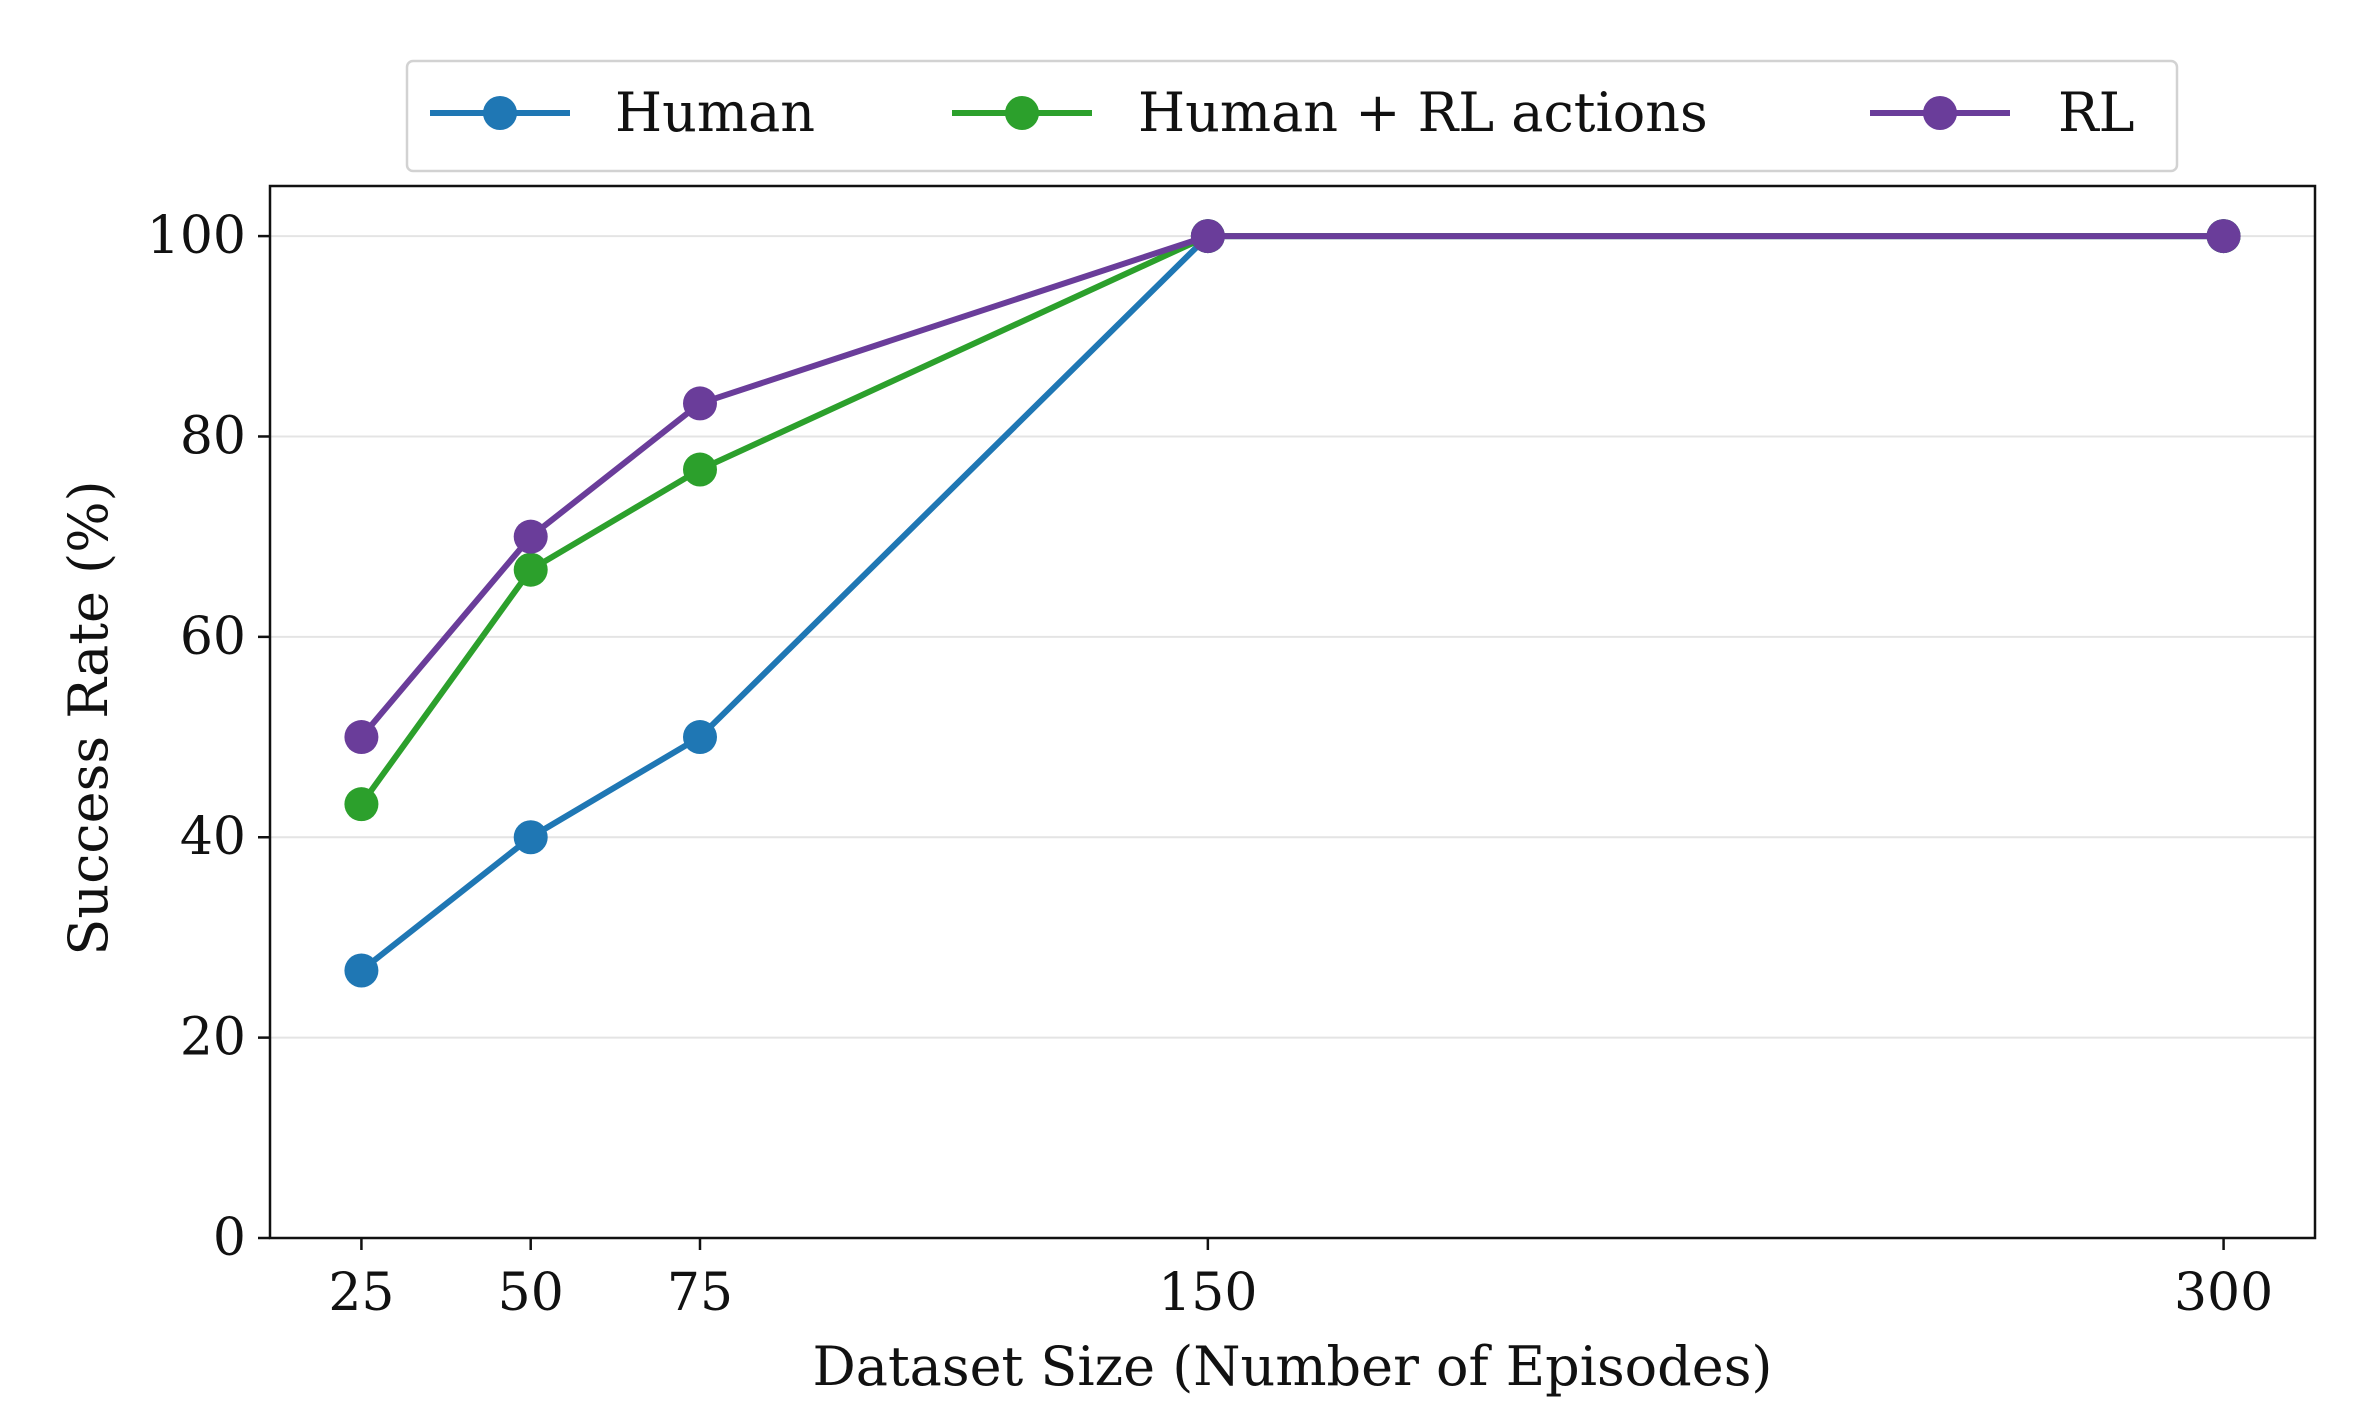 This screenshot has width=2368, height=1414. Describe the element at coordinates (1300, 1280) in the screenshot. I see `x-axis-ticks: 25 50 75 150 300` at that location.